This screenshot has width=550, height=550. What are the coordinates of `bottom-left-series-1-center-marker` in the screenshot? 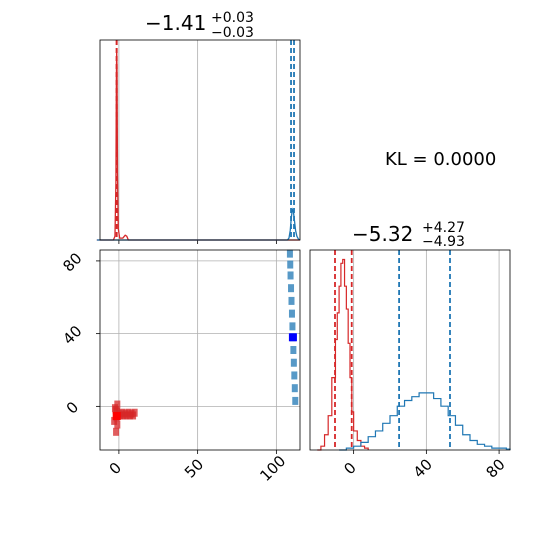 It's located at (292, 337).